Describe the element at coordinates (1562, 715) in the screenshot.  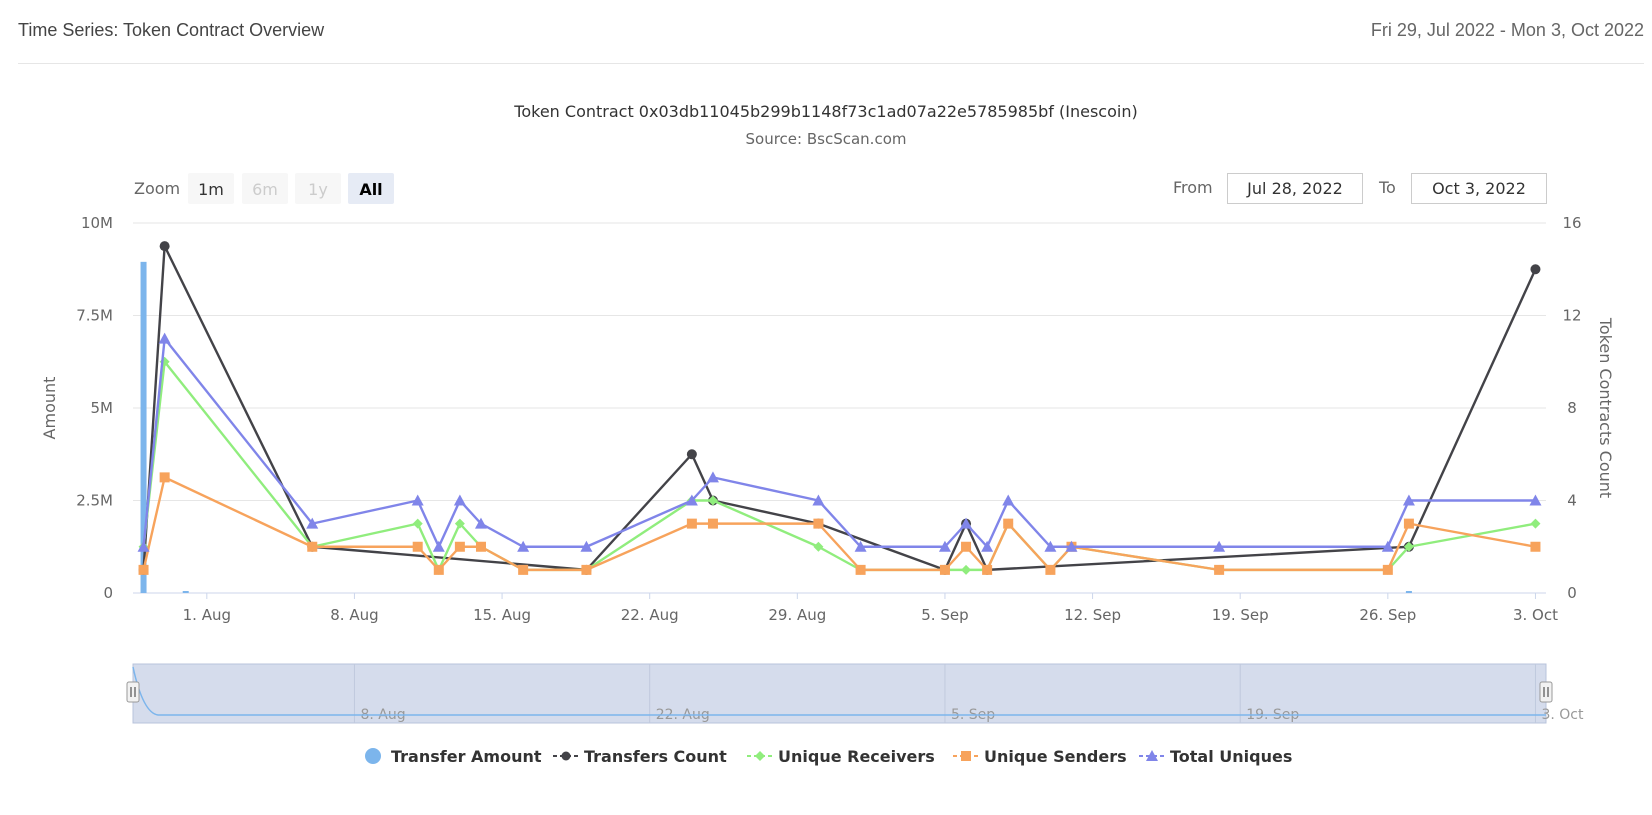
I see `navigator-tick-label: 3. Oct` at that location.